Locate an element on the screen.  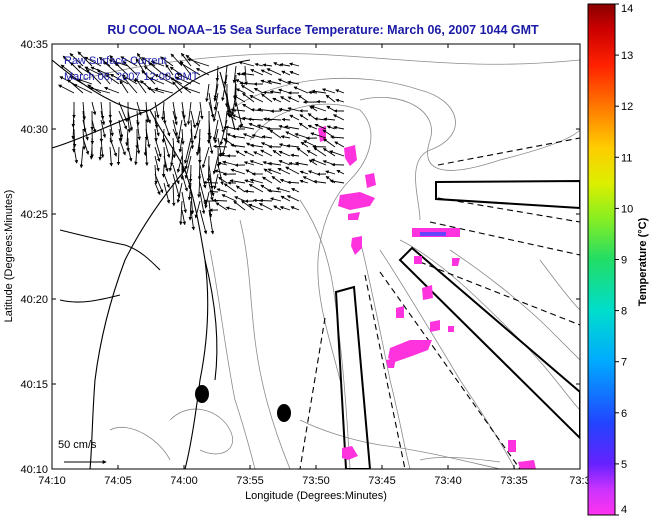
colorbar-tick-label: 12 is located at coordinates (627, 107).